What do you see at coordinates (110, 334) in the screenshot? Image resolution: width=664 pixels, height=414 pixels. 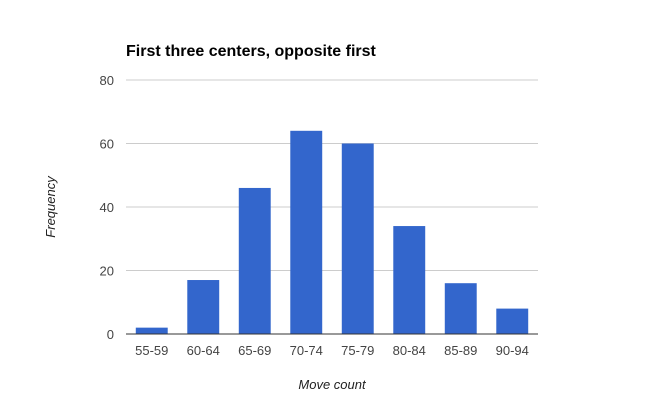 I see `y-tick-label: 0` at bounding box center [110, 334].